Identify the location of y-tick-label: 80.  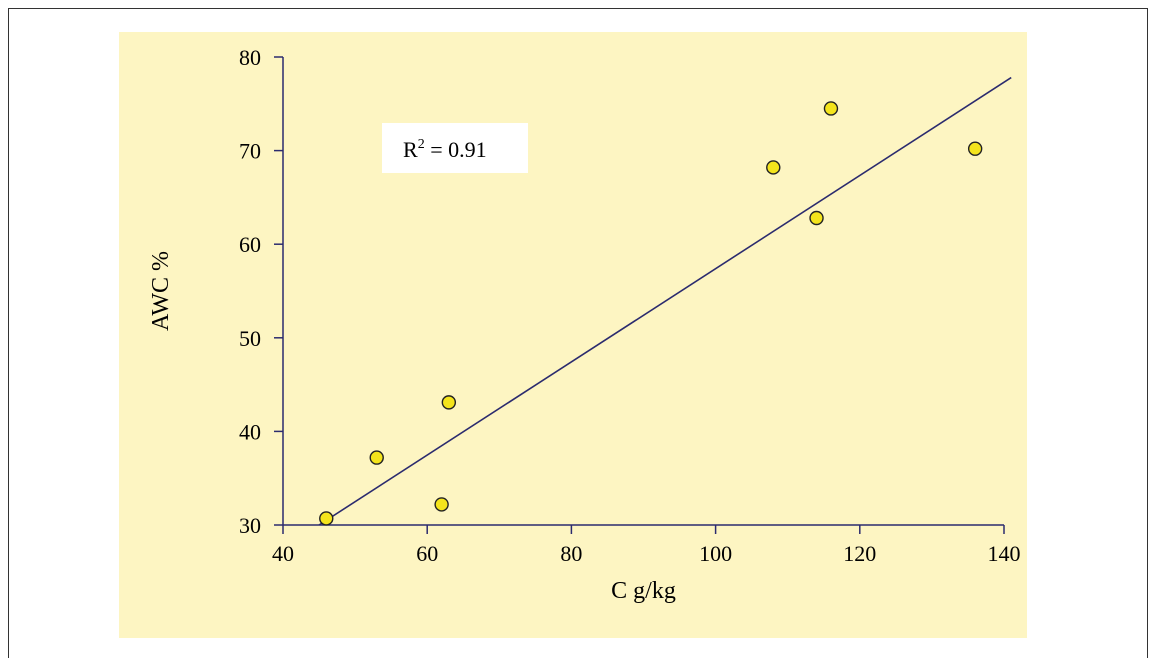
(250, 57).